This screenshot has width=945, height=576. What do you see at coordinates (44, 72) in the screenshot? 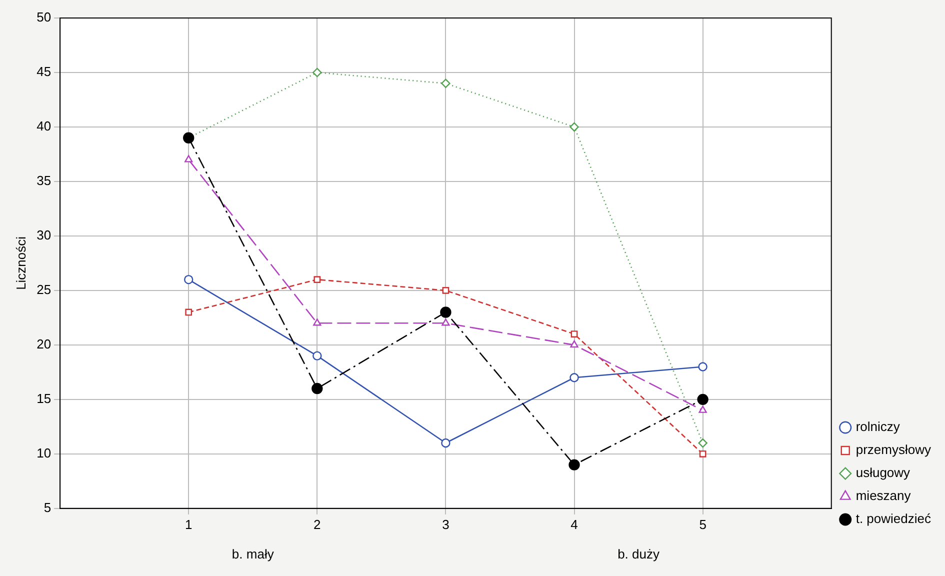
I see `y-tick-label: 45` at bounding box center [44, 72].